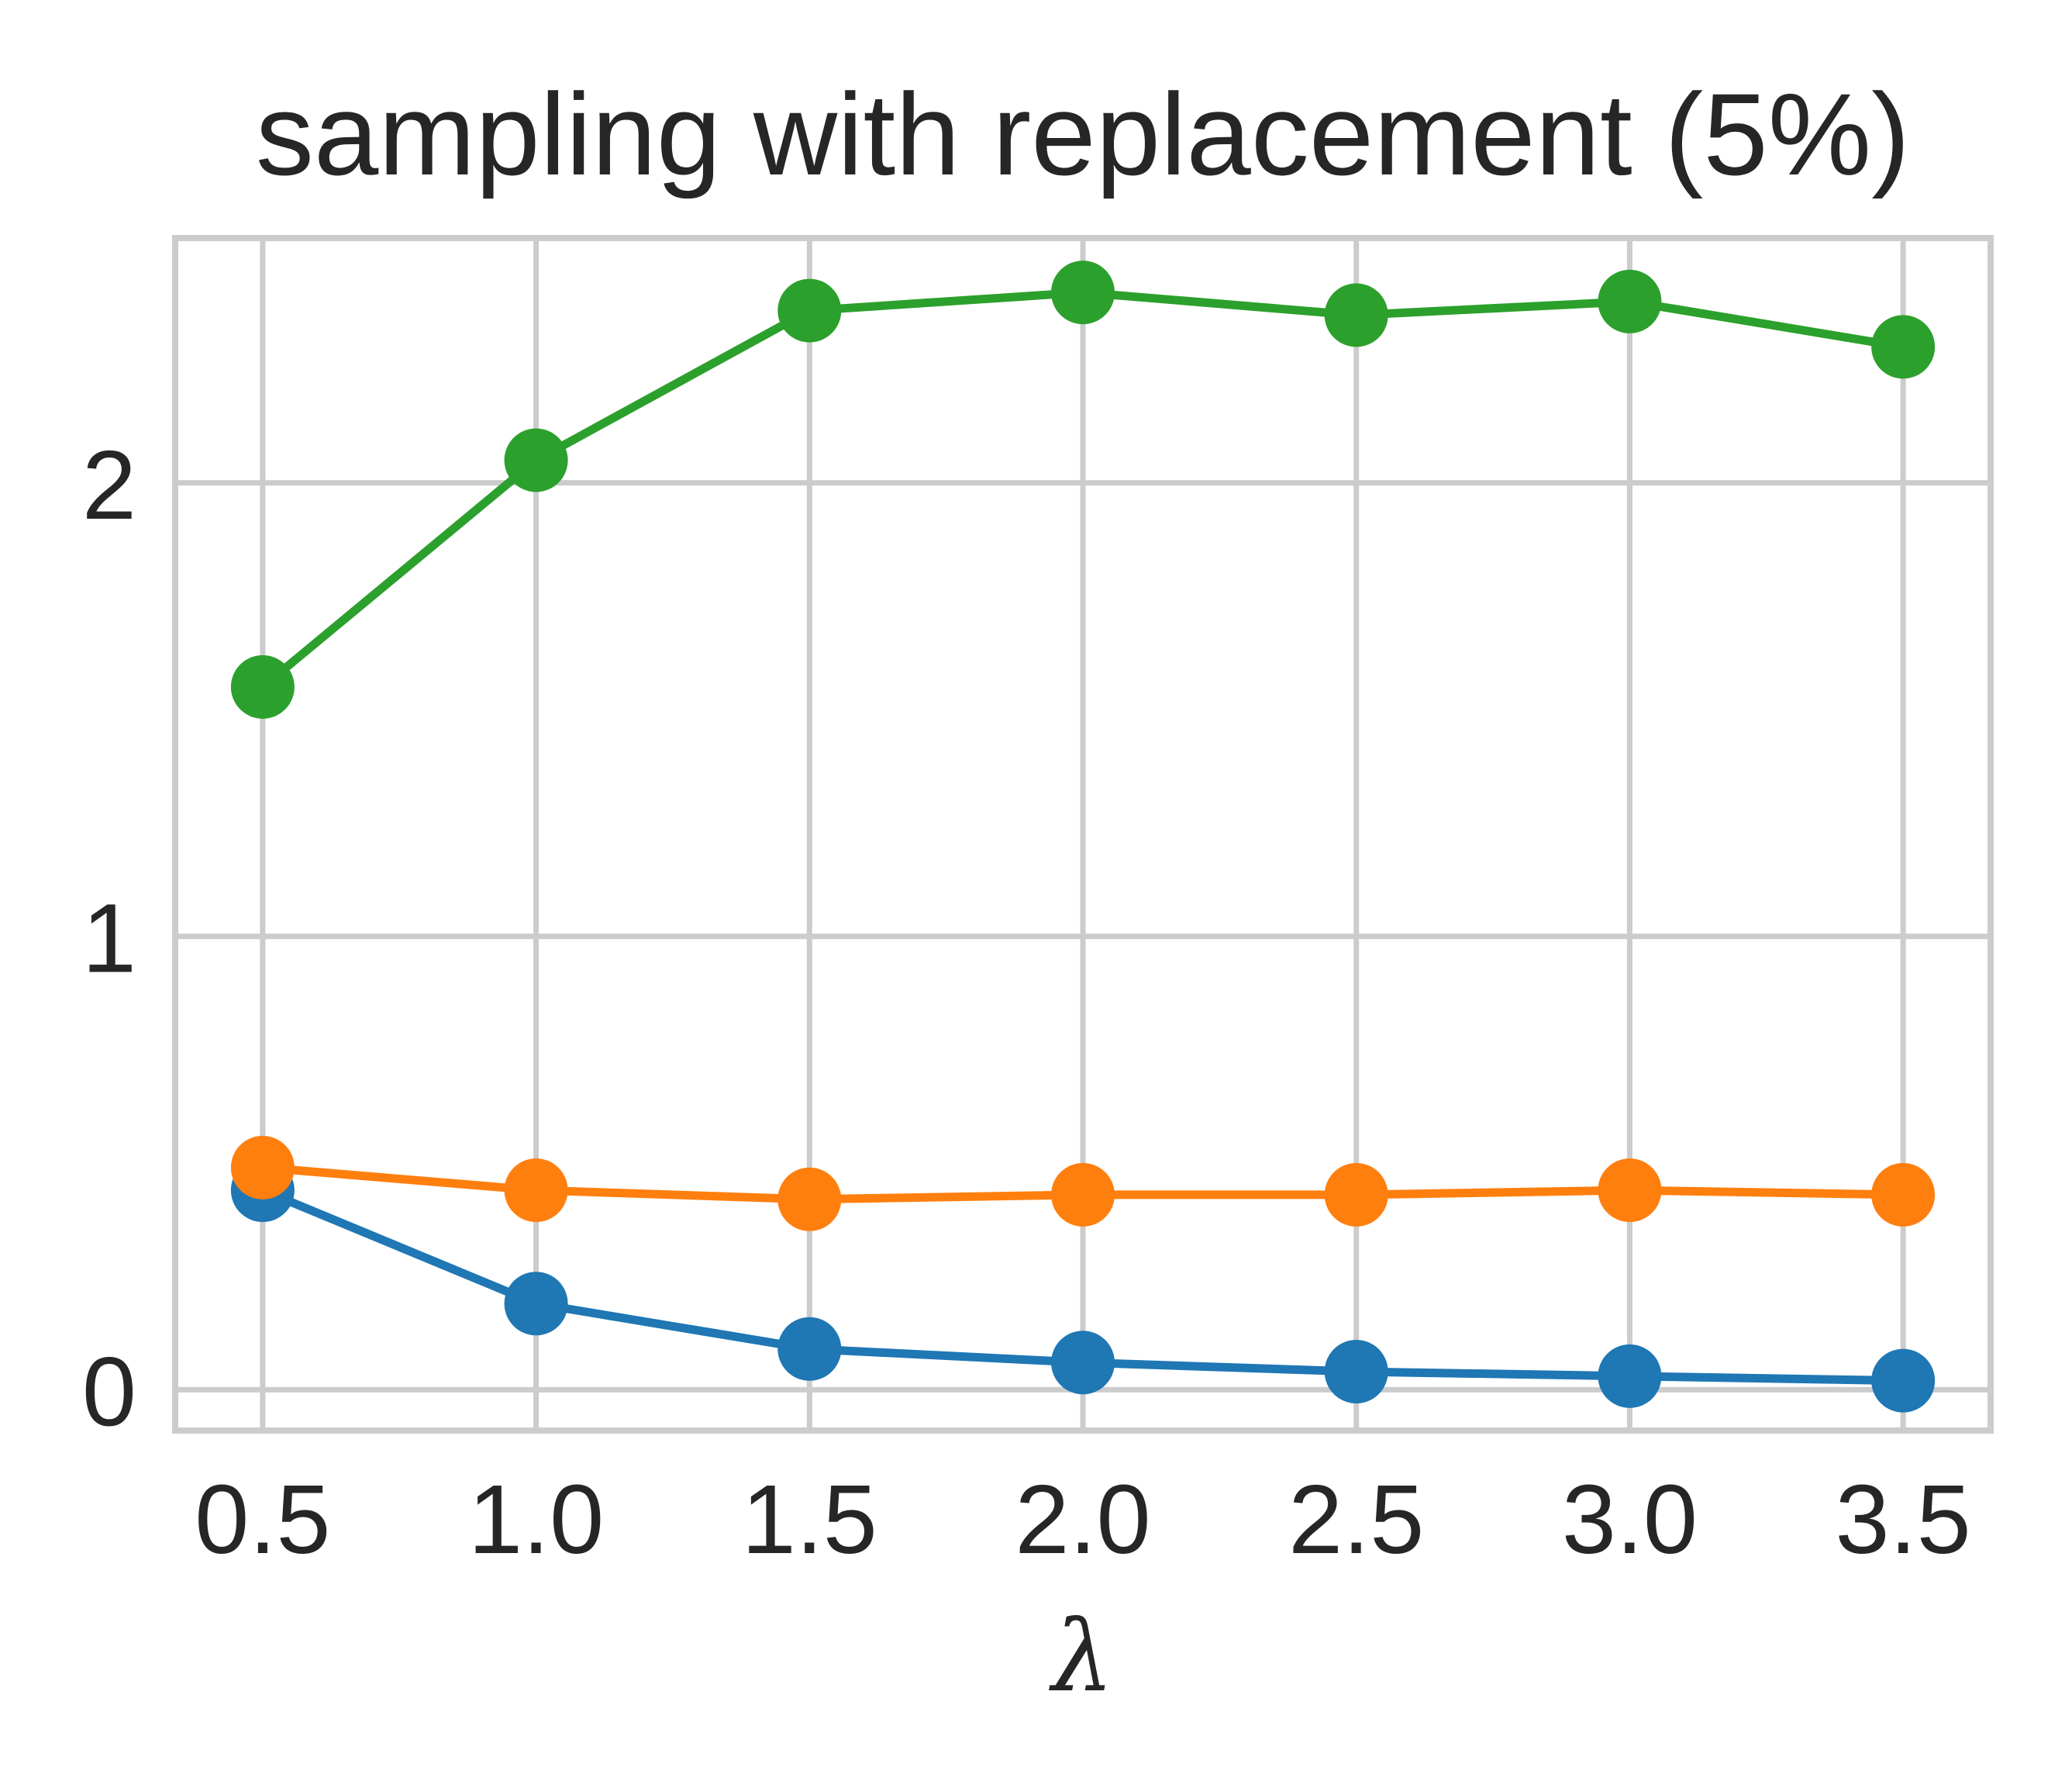 Image resolution: width=2072 pixels, height=1788 pixels. What do you see at coordinates (1630, 1519) in the screenshot?
I see `x-tick-label: 3.0` at bounding box center [1630, 1519].